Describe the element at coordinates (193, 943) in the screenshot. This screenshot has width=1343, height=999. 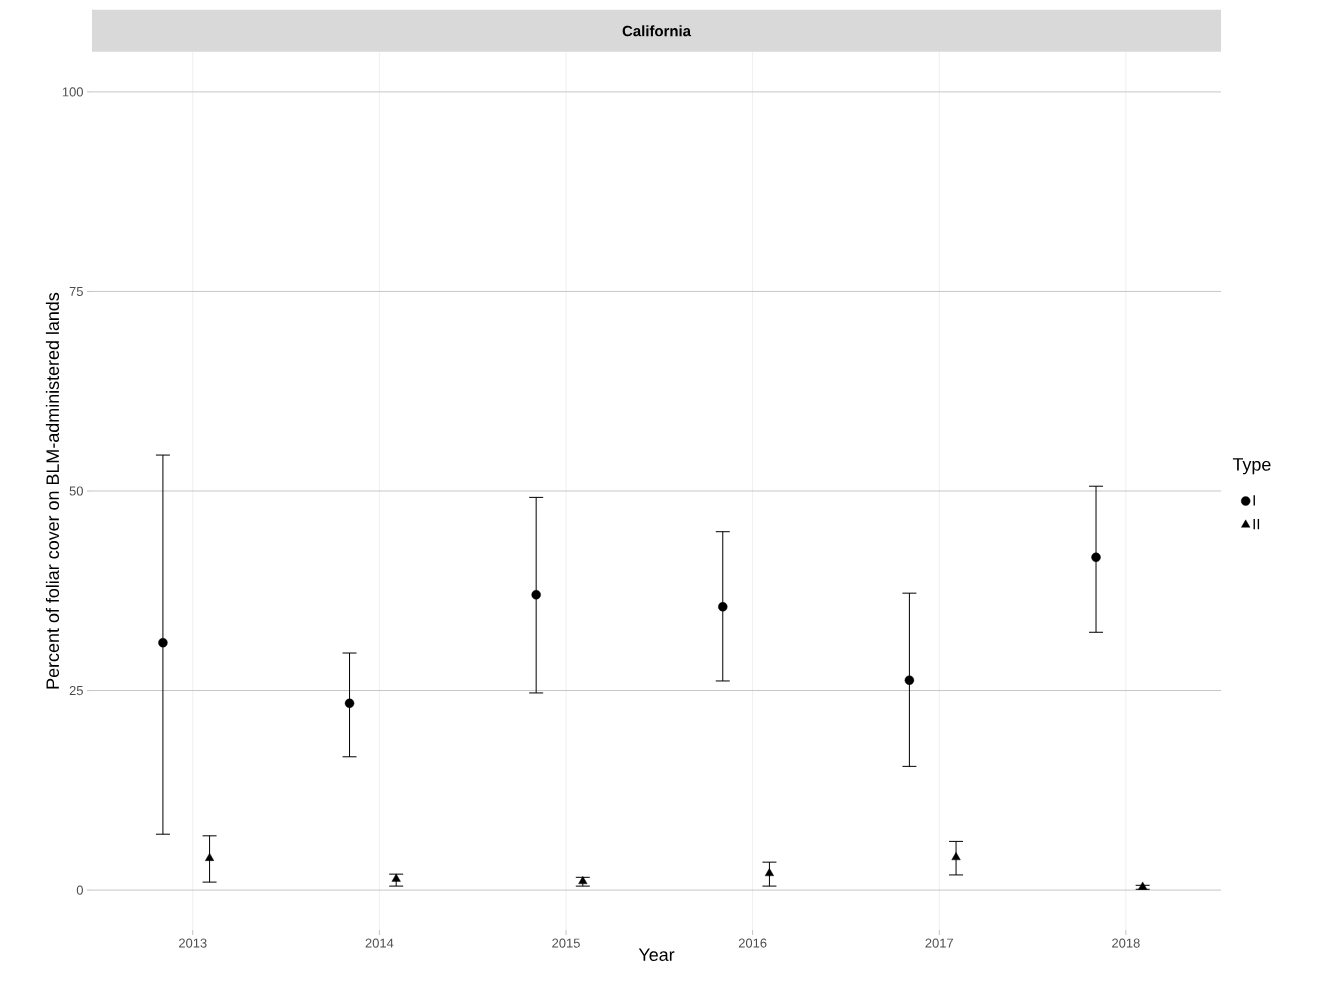
I see `x-tick-label: 2013` at that location.